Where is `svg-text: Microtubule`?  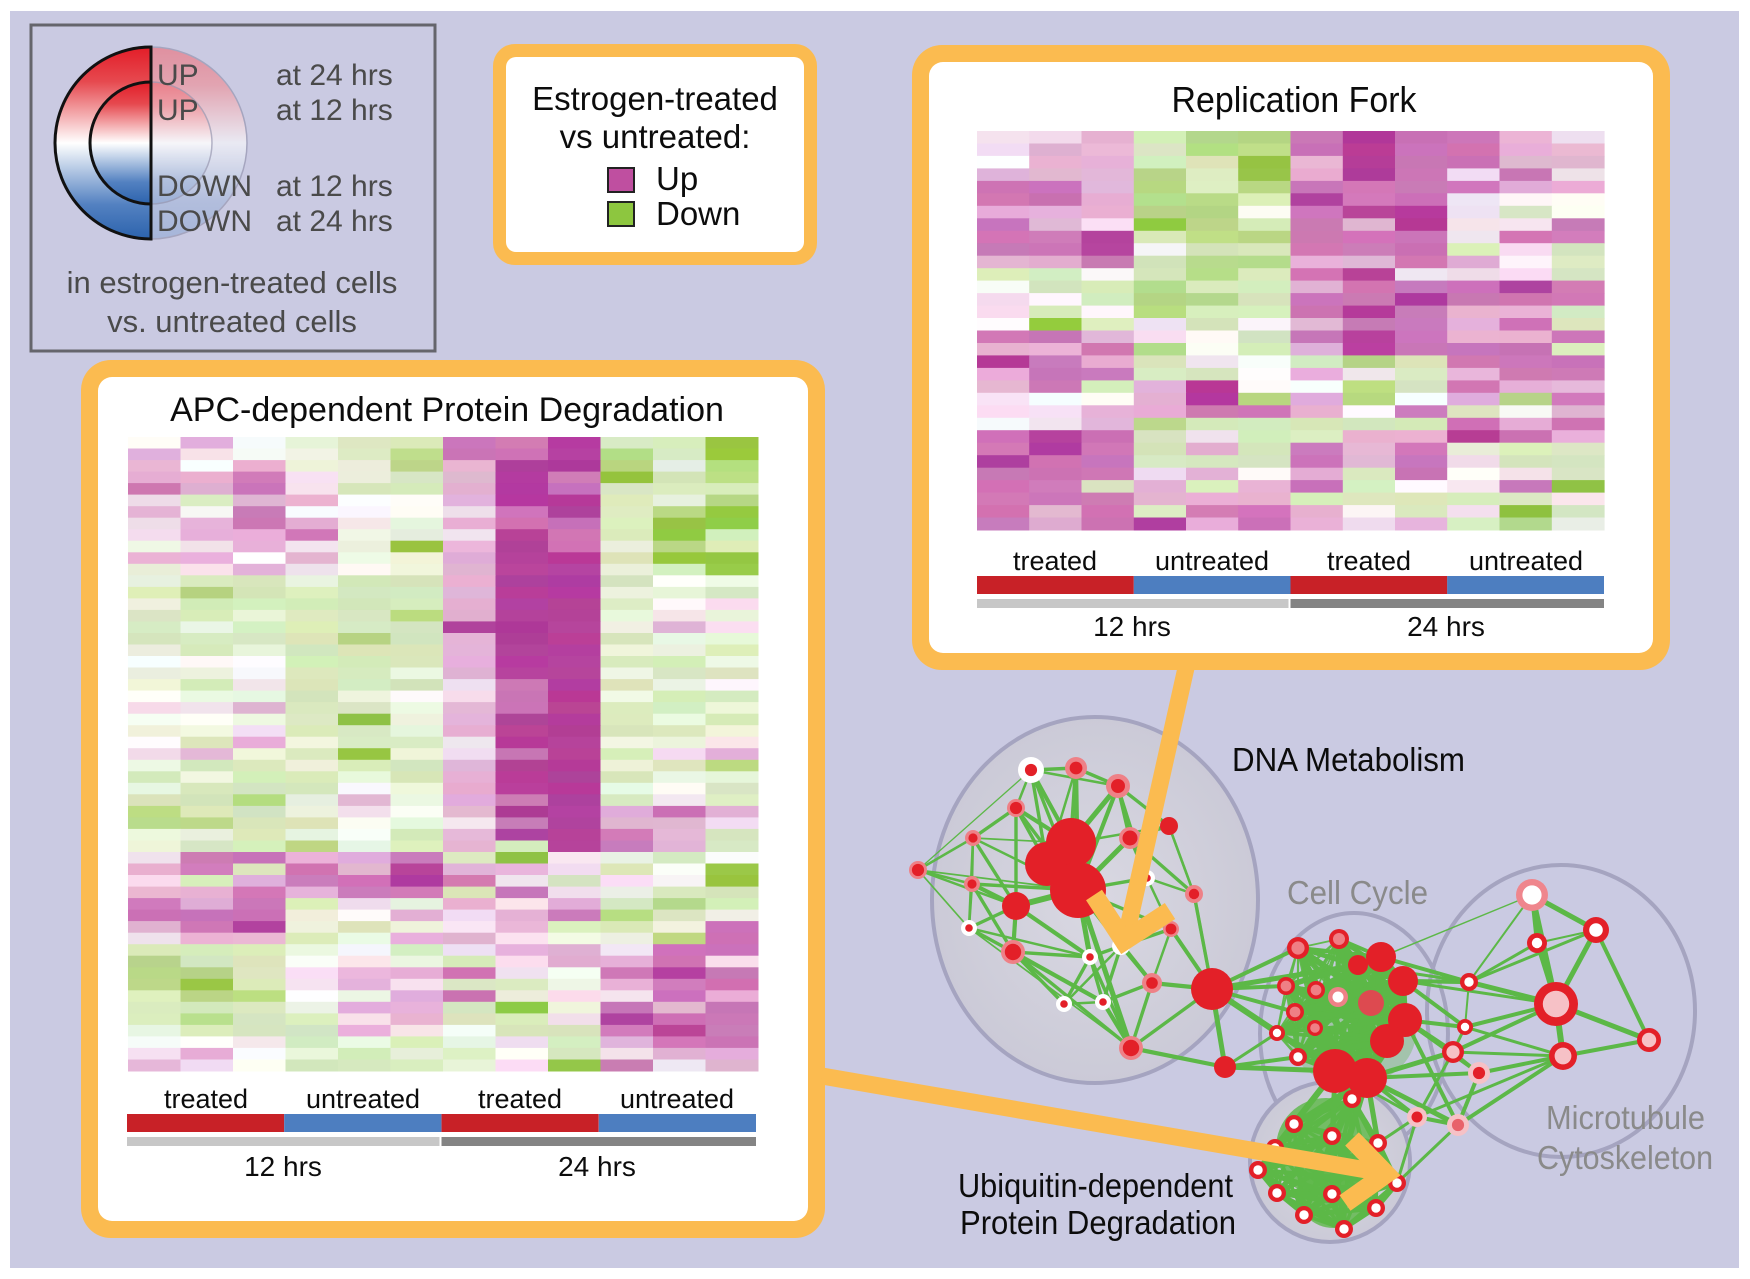
svg-text: Microtubule is located at coordinates (1625, 1117).